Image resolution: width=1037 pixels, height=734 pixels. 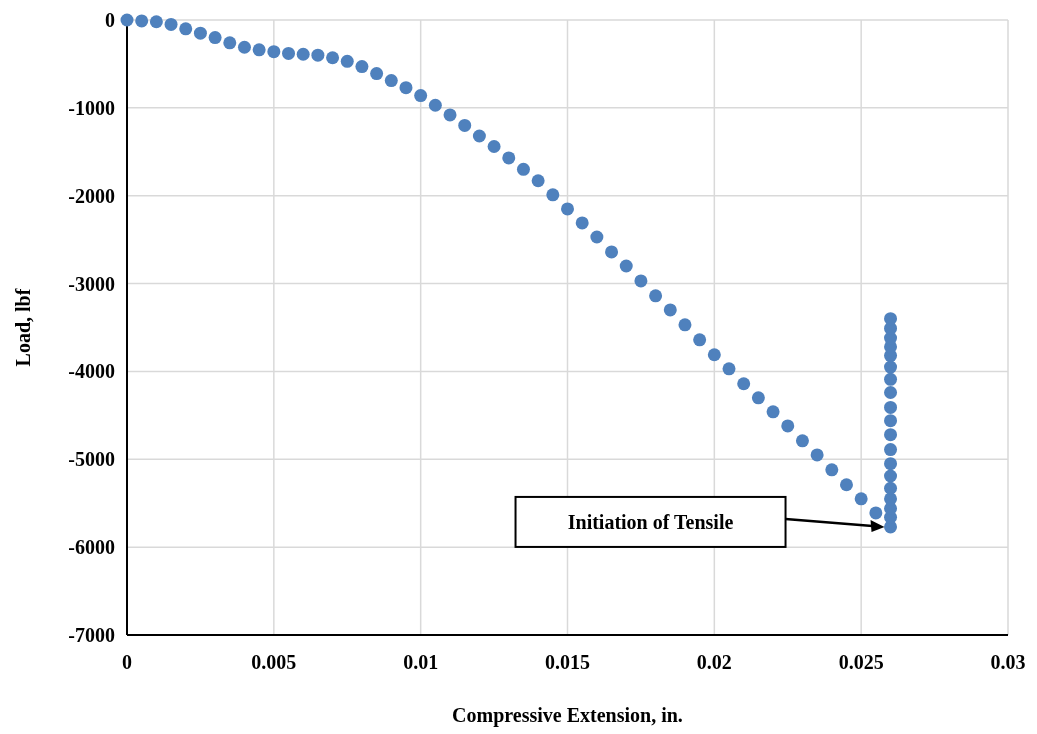 I want to click on y-axis-title: Load, lbf, so click(x=23, y=327).